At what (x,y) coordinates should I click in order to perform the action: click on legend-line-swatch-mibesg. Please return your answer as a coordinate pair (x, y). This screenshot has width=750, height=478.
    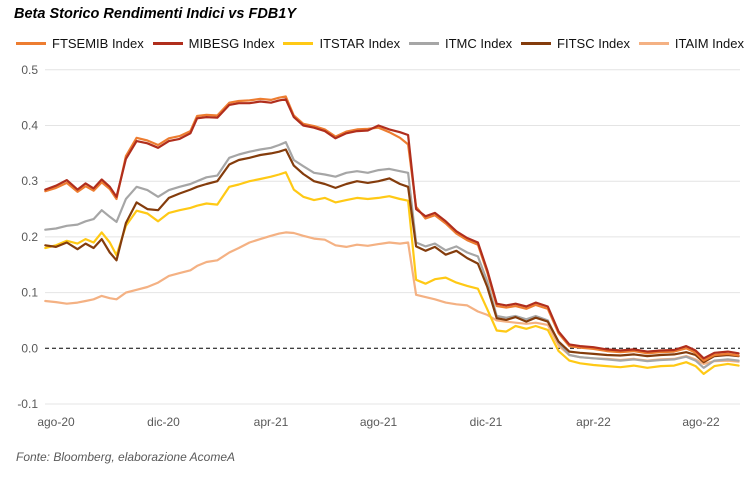
    Looking at the image, I should click on (167, 43).